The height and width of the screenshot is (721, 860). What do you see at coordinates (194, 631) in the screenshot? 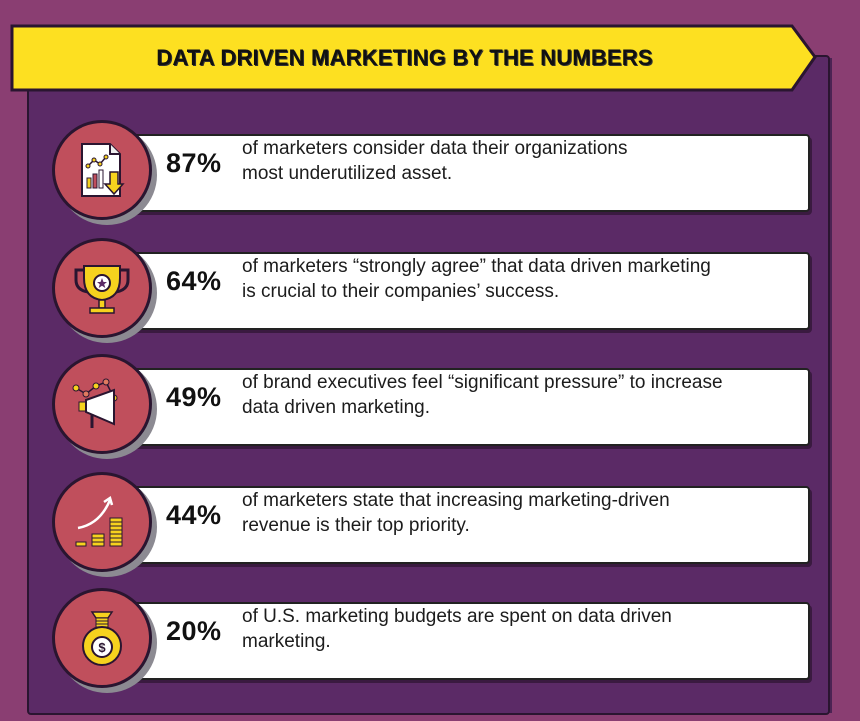
I see `stat-percent: 20%` at bounding box center [194, 631].